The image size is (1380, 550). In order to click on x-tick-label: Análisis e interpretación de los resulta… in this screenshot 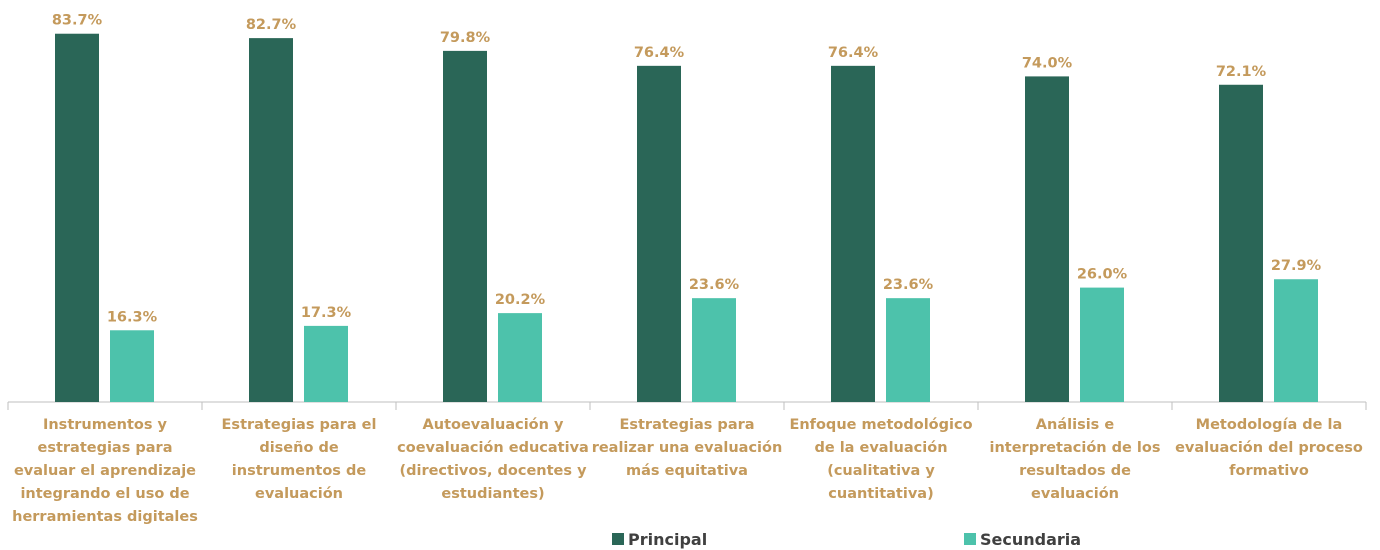, I will do `click(1075, 459)`.